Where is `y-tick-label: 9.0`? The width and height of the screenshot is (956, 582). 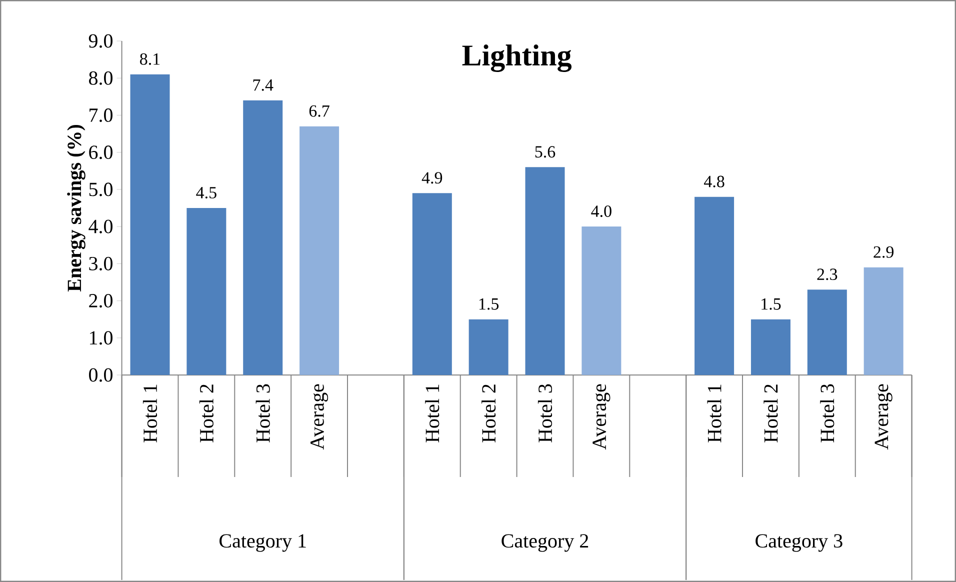
y-tick-label: 9.0 is located at coordinates (100, 41).